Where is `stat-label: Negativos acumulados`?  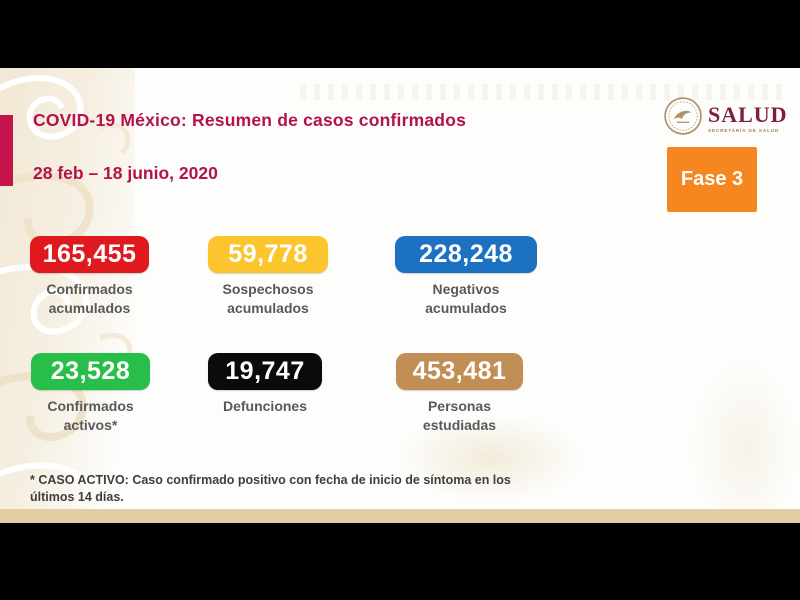 stat-label: Negativos acumulados is located at coordinates (466, 298).